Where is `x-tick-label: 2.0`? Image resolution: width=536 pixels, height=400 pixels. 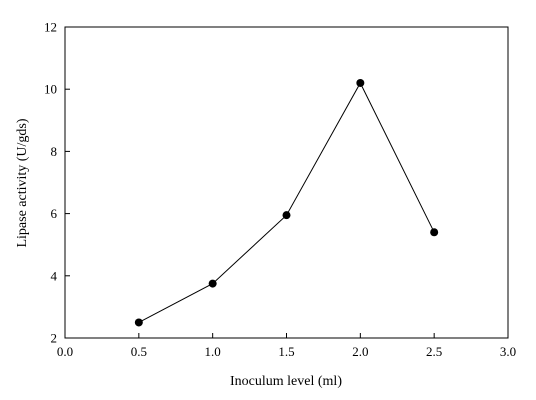
x-tick-label: 2.0 is located at coordinates (360, 351).